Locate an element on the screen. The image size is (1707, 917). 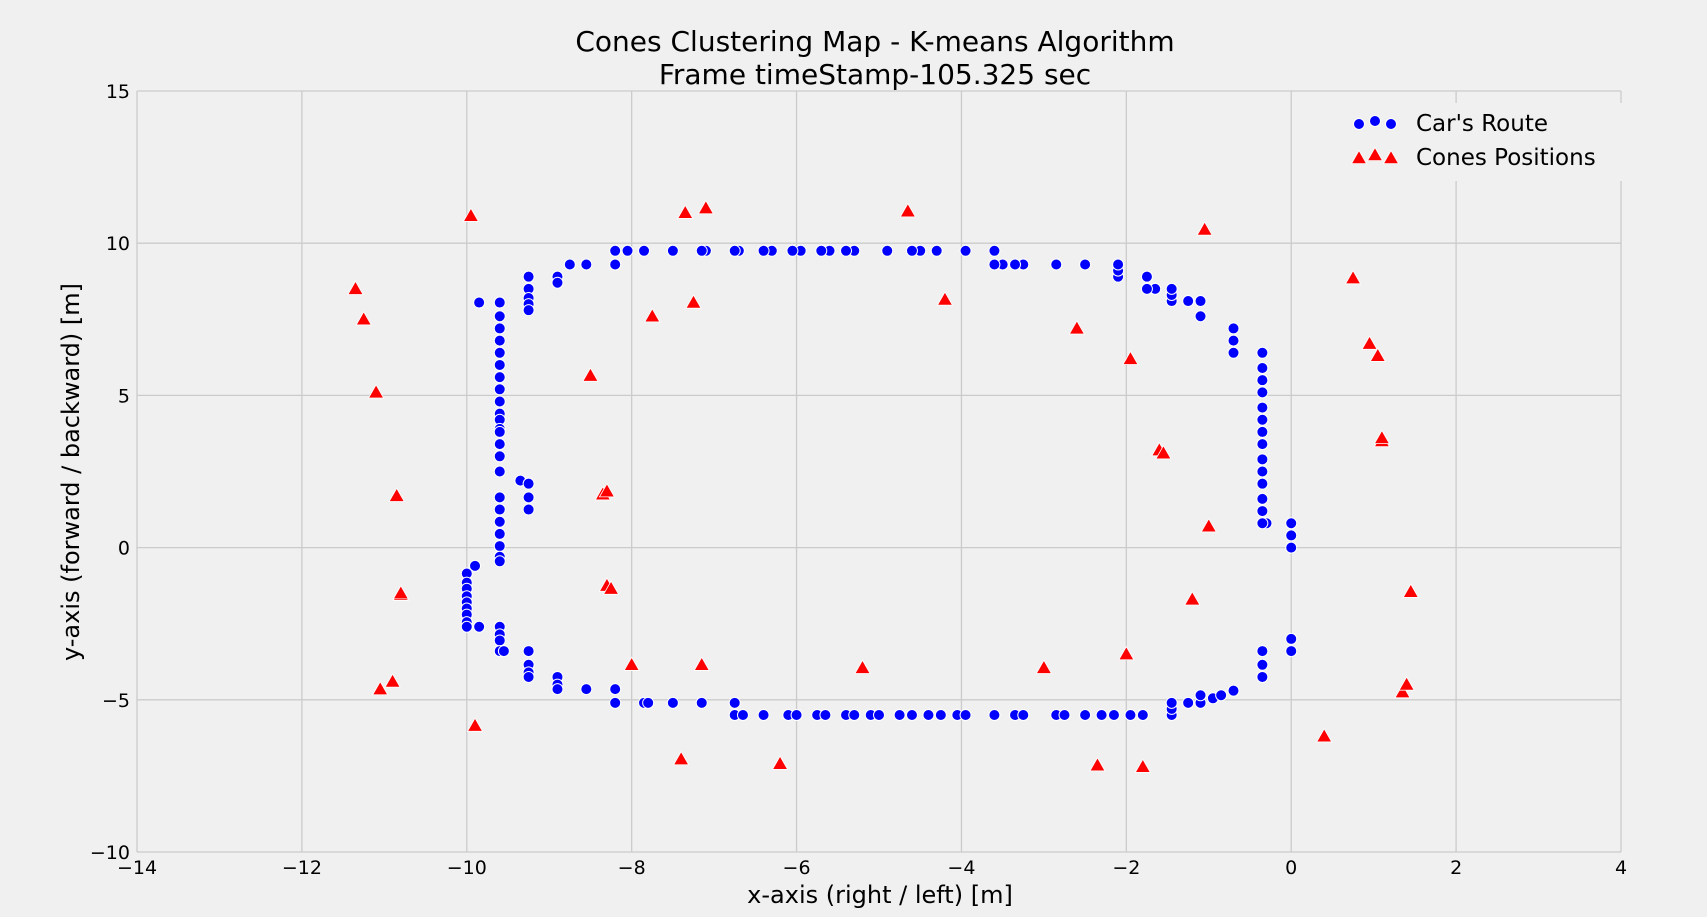
x-axis-label: x-axis (right / left) [m] is located at coordinates (880, 895).